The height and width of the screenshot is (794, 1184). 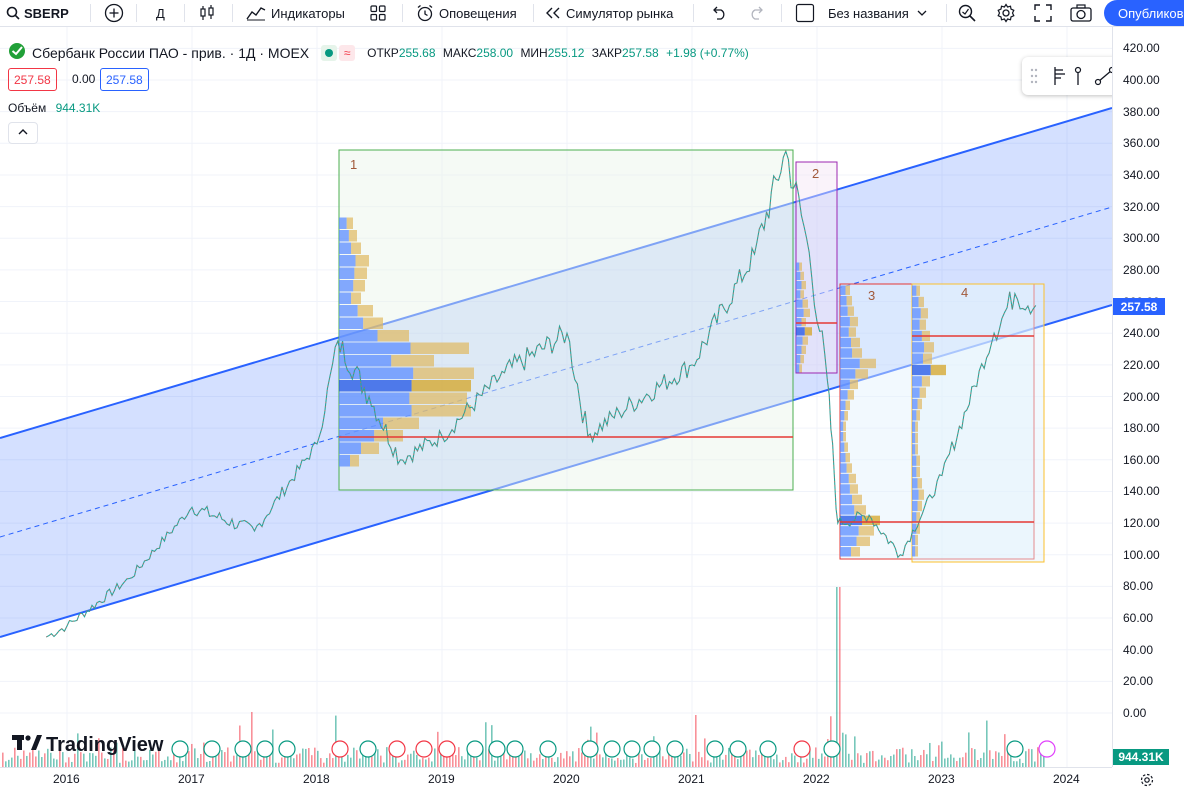 What do you see at coordinates (1006, 13) in the screenshot?
I see `settings-button` at bounding box center [1006, 13].